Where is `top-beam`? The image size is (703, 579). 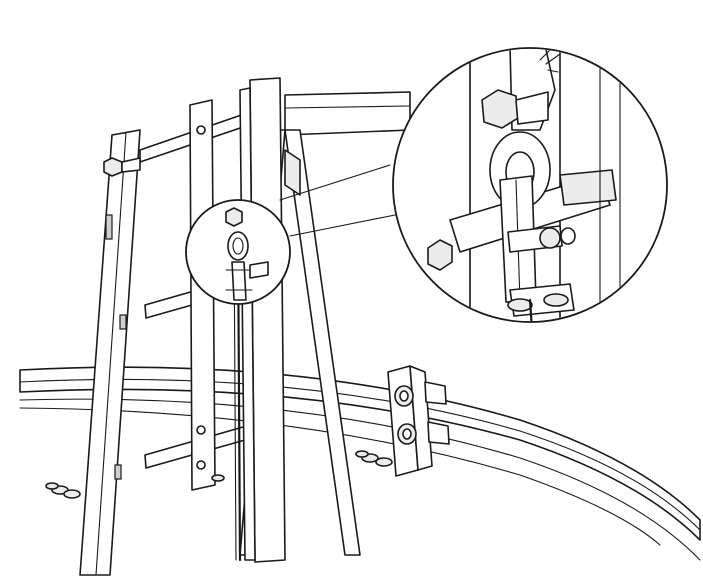
top-beam is located at coordinates (347, 113).